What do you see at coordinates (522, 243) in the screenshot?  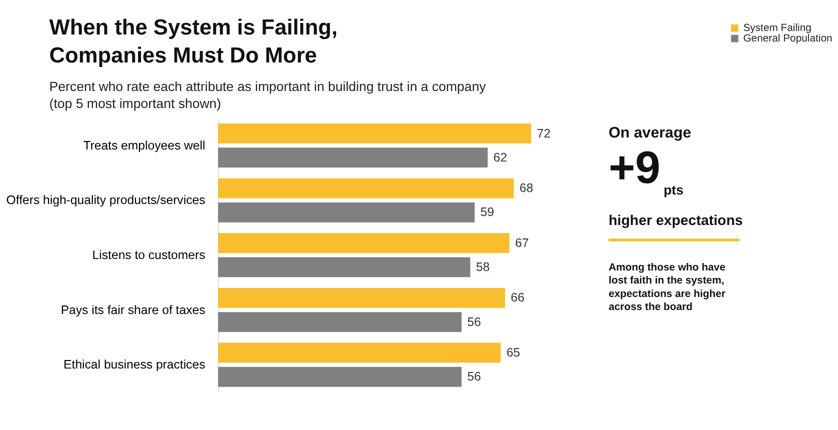 I see `data-label: 67` at bounding box center [522, 243].